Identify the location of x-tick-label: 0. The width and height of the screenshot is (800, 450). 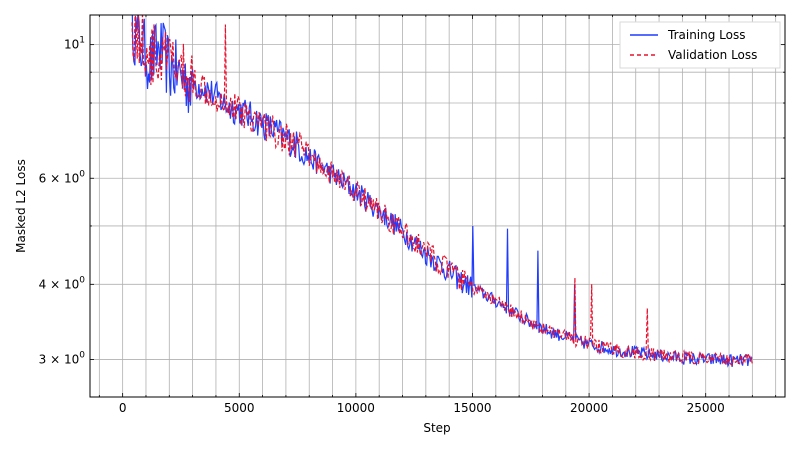
(123, 408).